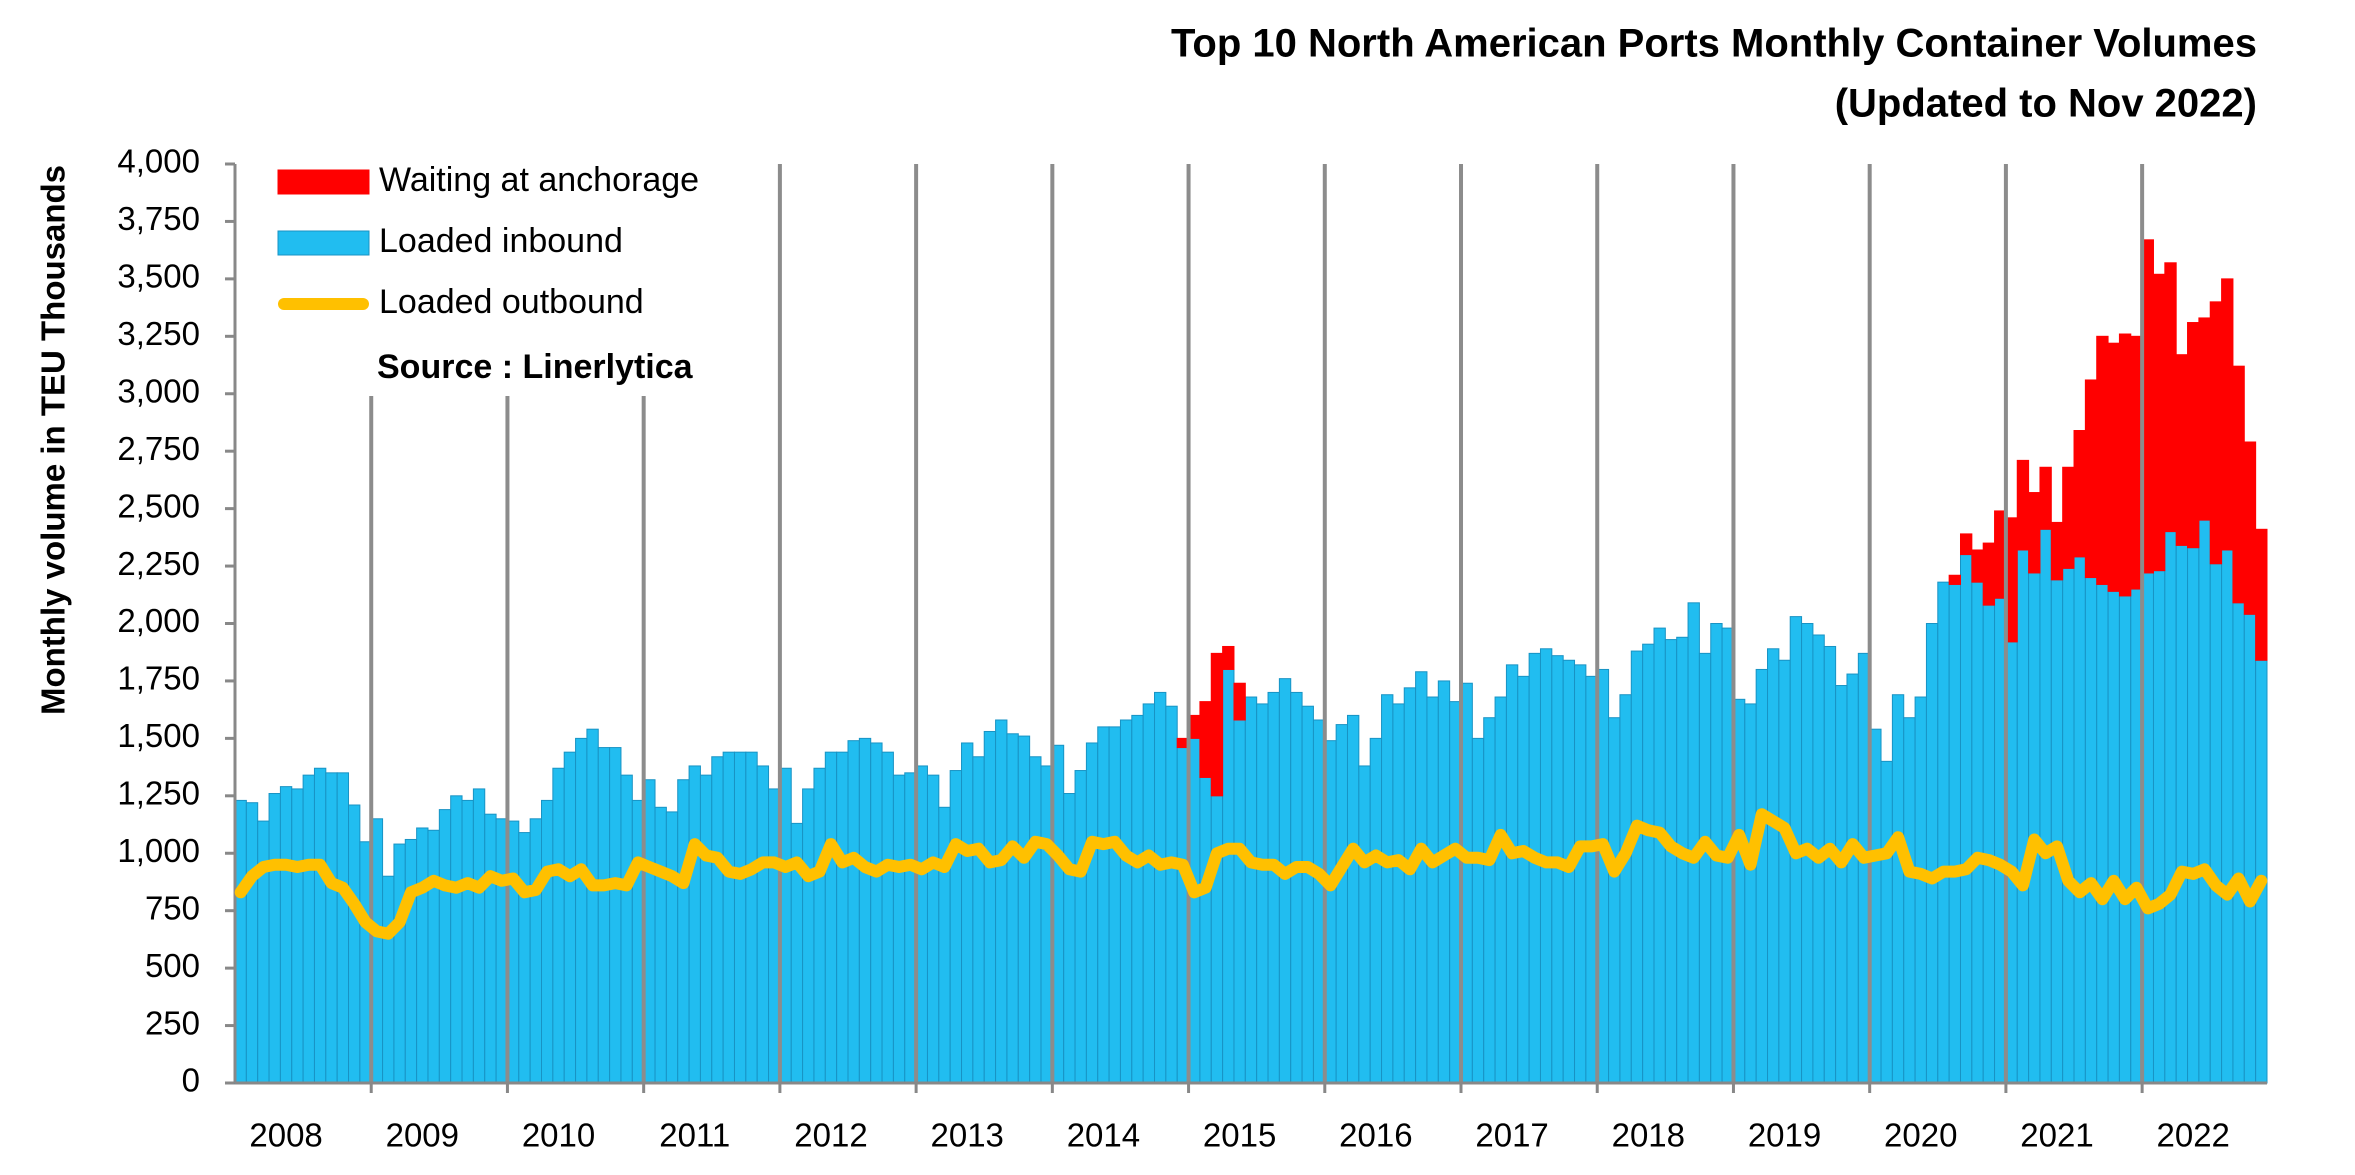  Describe the element at coordinates (497, 280) in the screenshot. I see `legend-box` at that location.